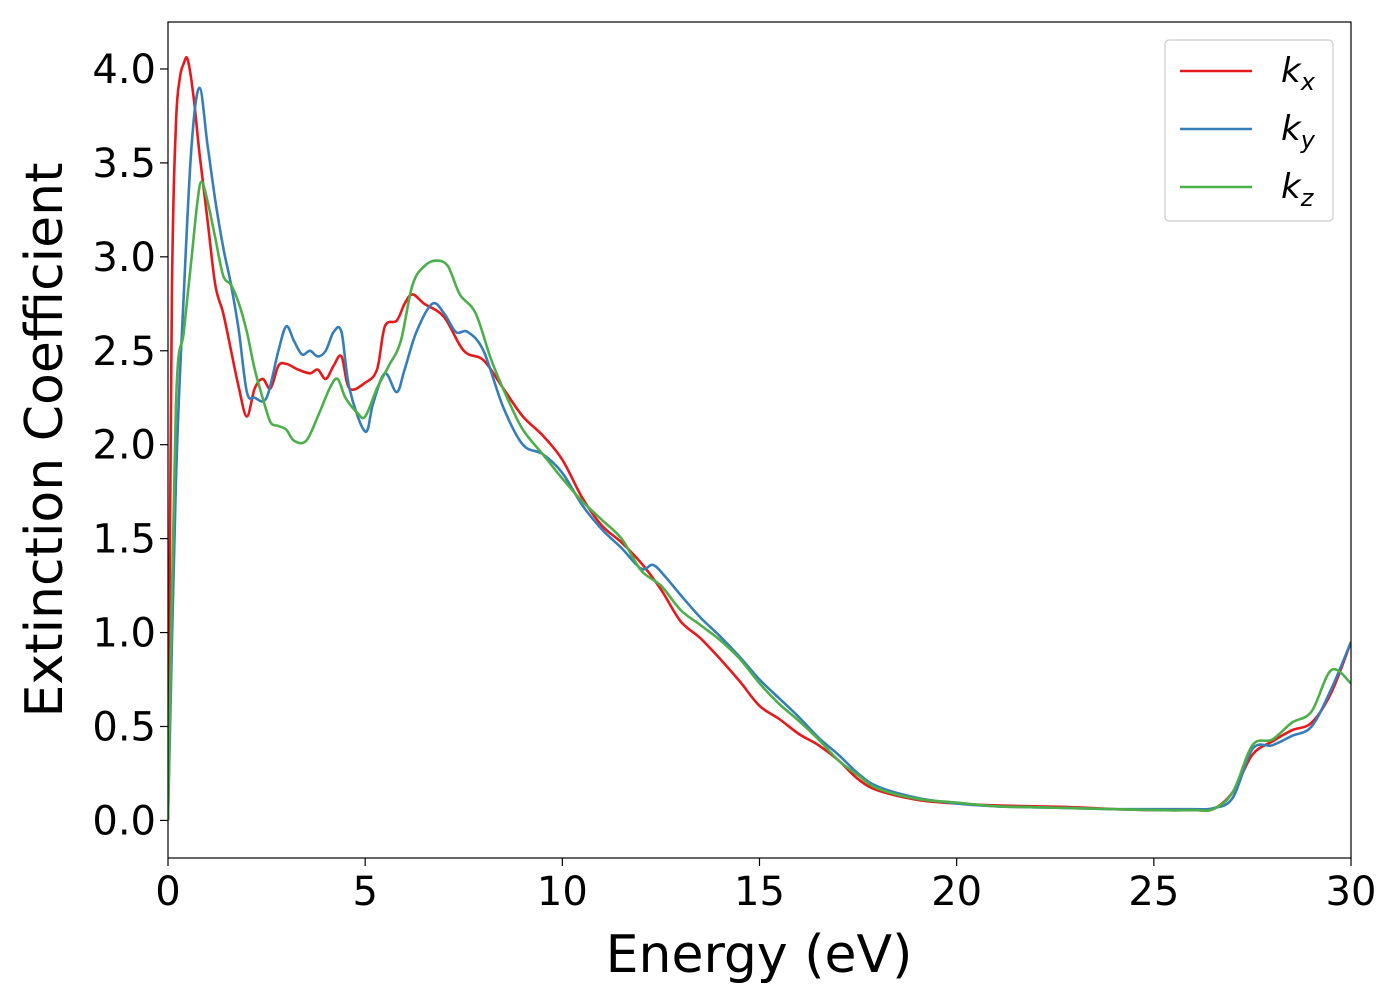 The width and height of the screenshot is (1400, 1005). Describe the element at coordinates (1351, 892) in the screenshot. I see `x-tick-label: 30` at that location.